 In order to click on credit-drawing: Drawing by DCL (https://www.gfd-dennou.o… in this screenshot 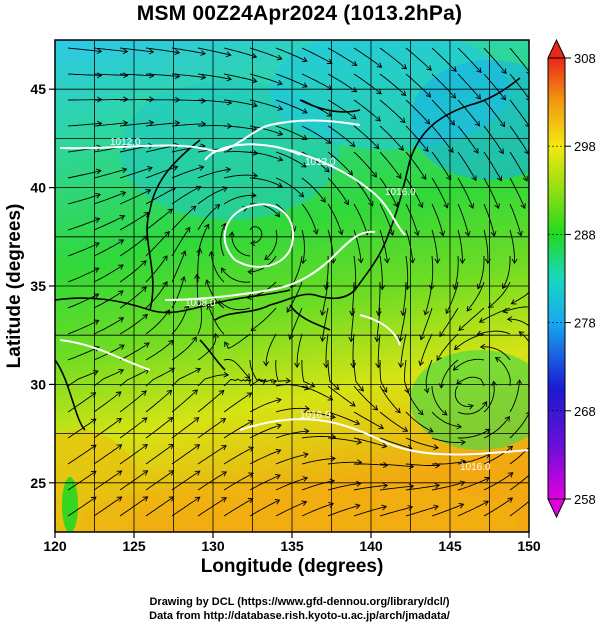, I will do `click(299, 602)`.